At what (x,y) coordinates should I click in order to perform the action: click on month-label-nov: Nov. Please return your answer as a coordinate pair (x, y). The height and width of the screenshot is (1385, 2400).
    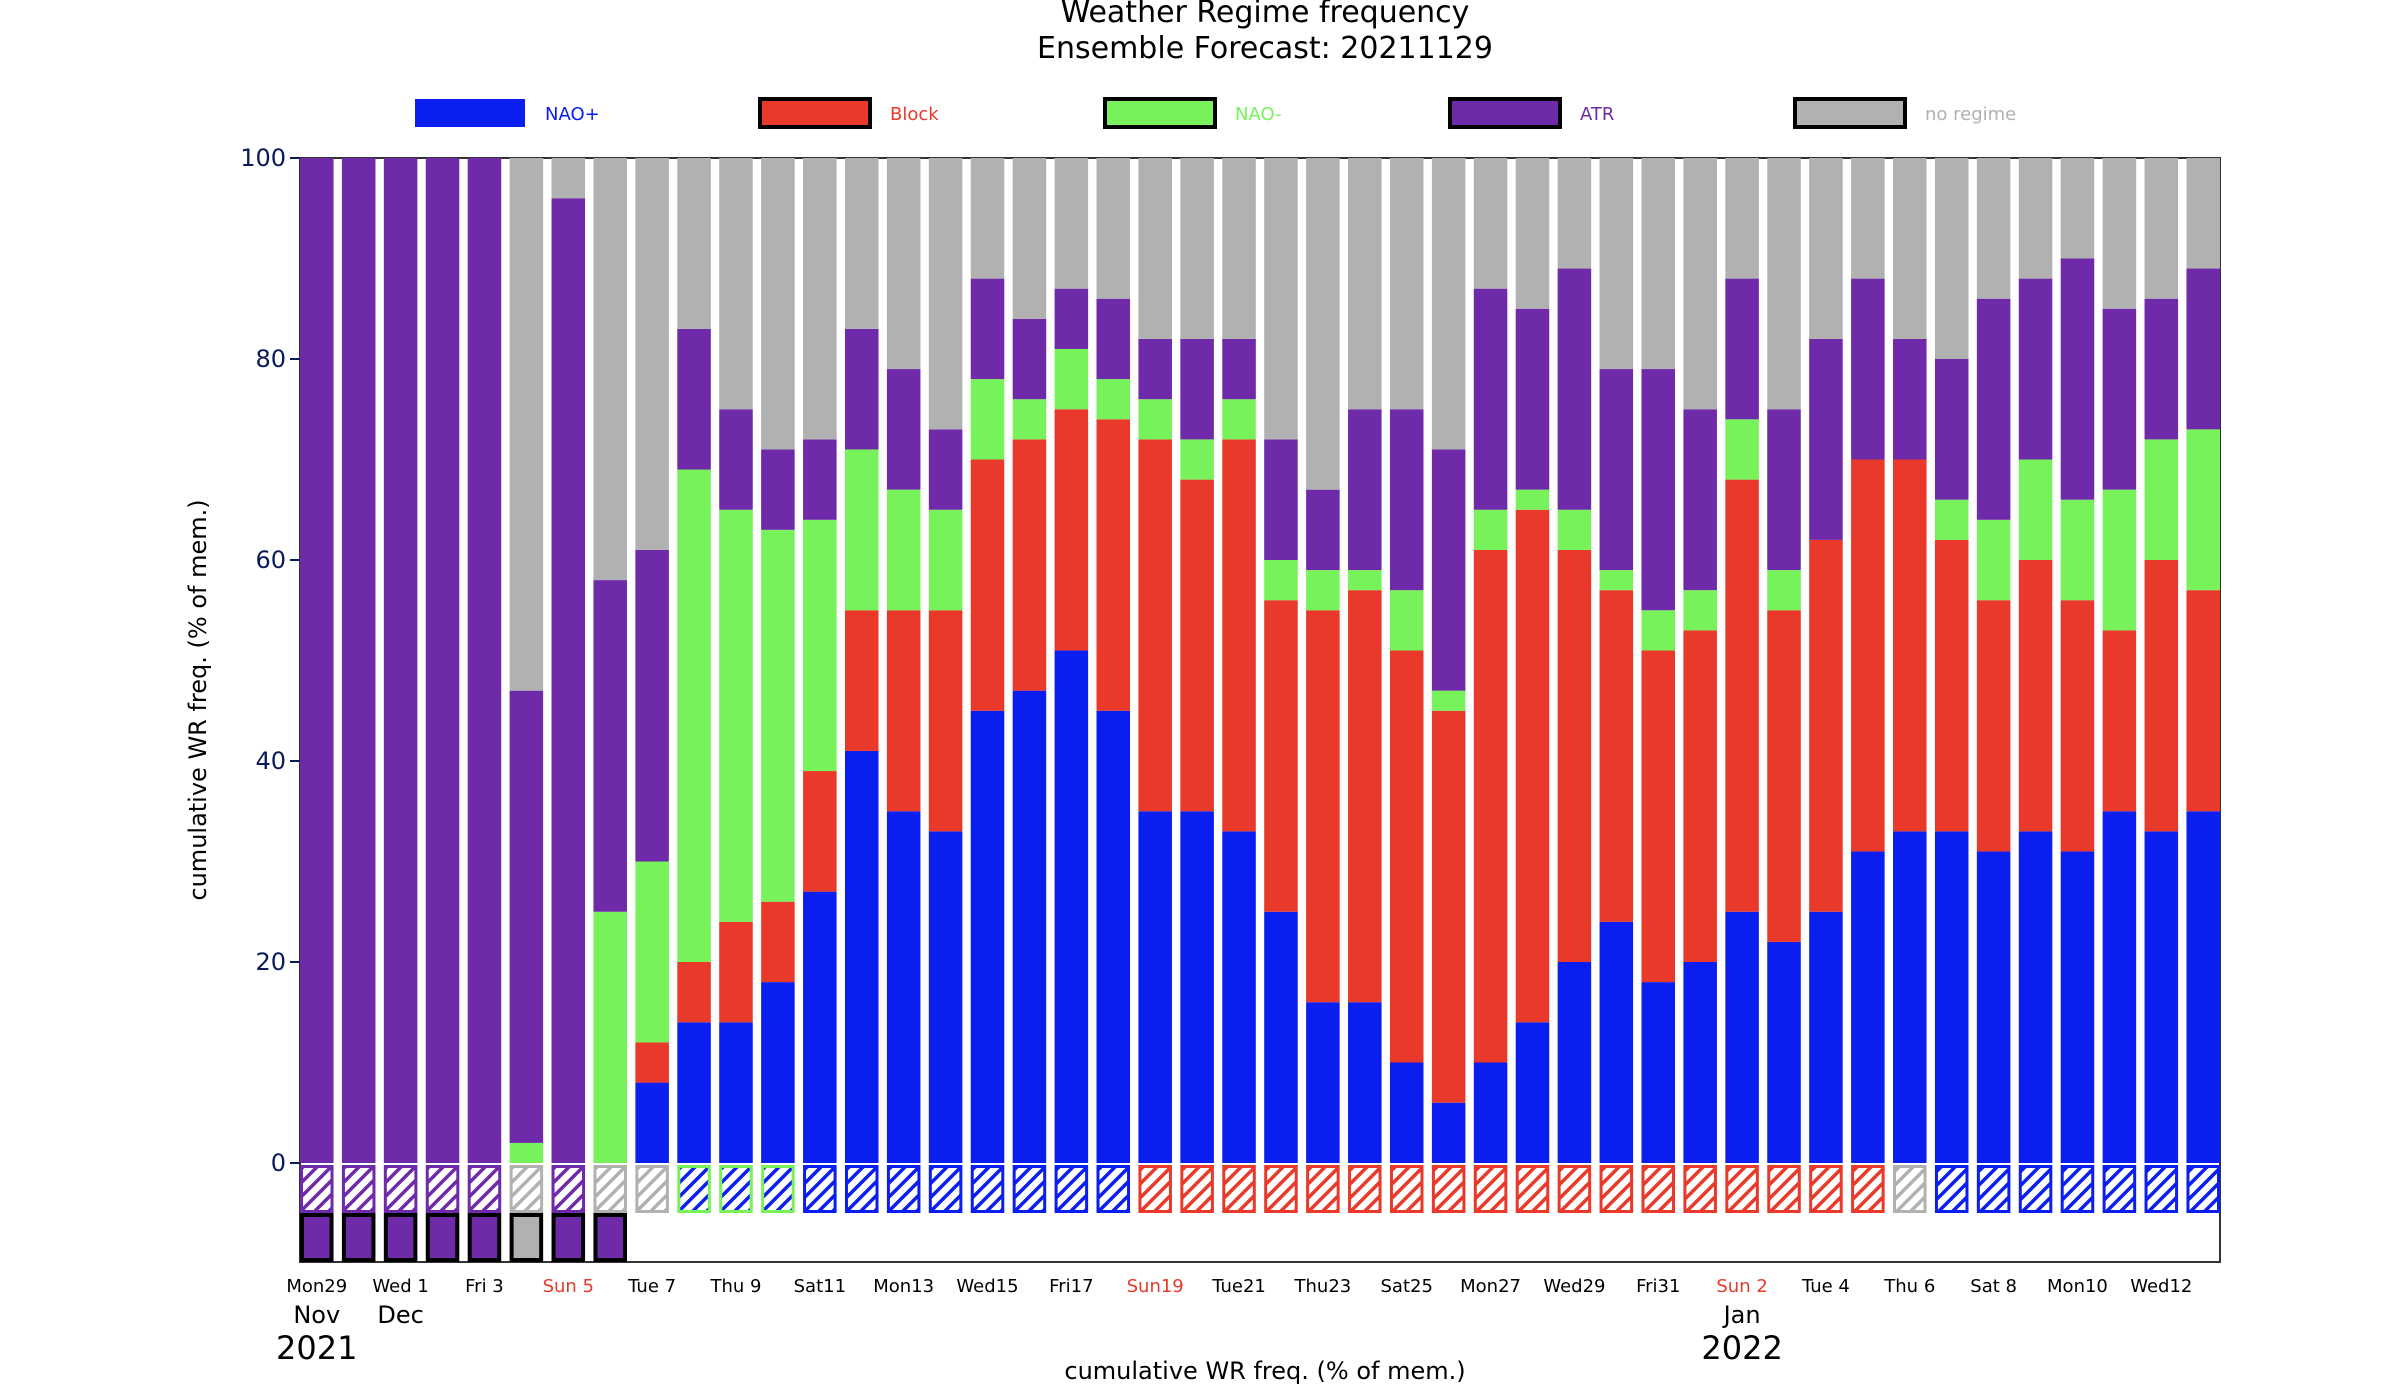
    Looking at the image, I should click on (316, 1315).